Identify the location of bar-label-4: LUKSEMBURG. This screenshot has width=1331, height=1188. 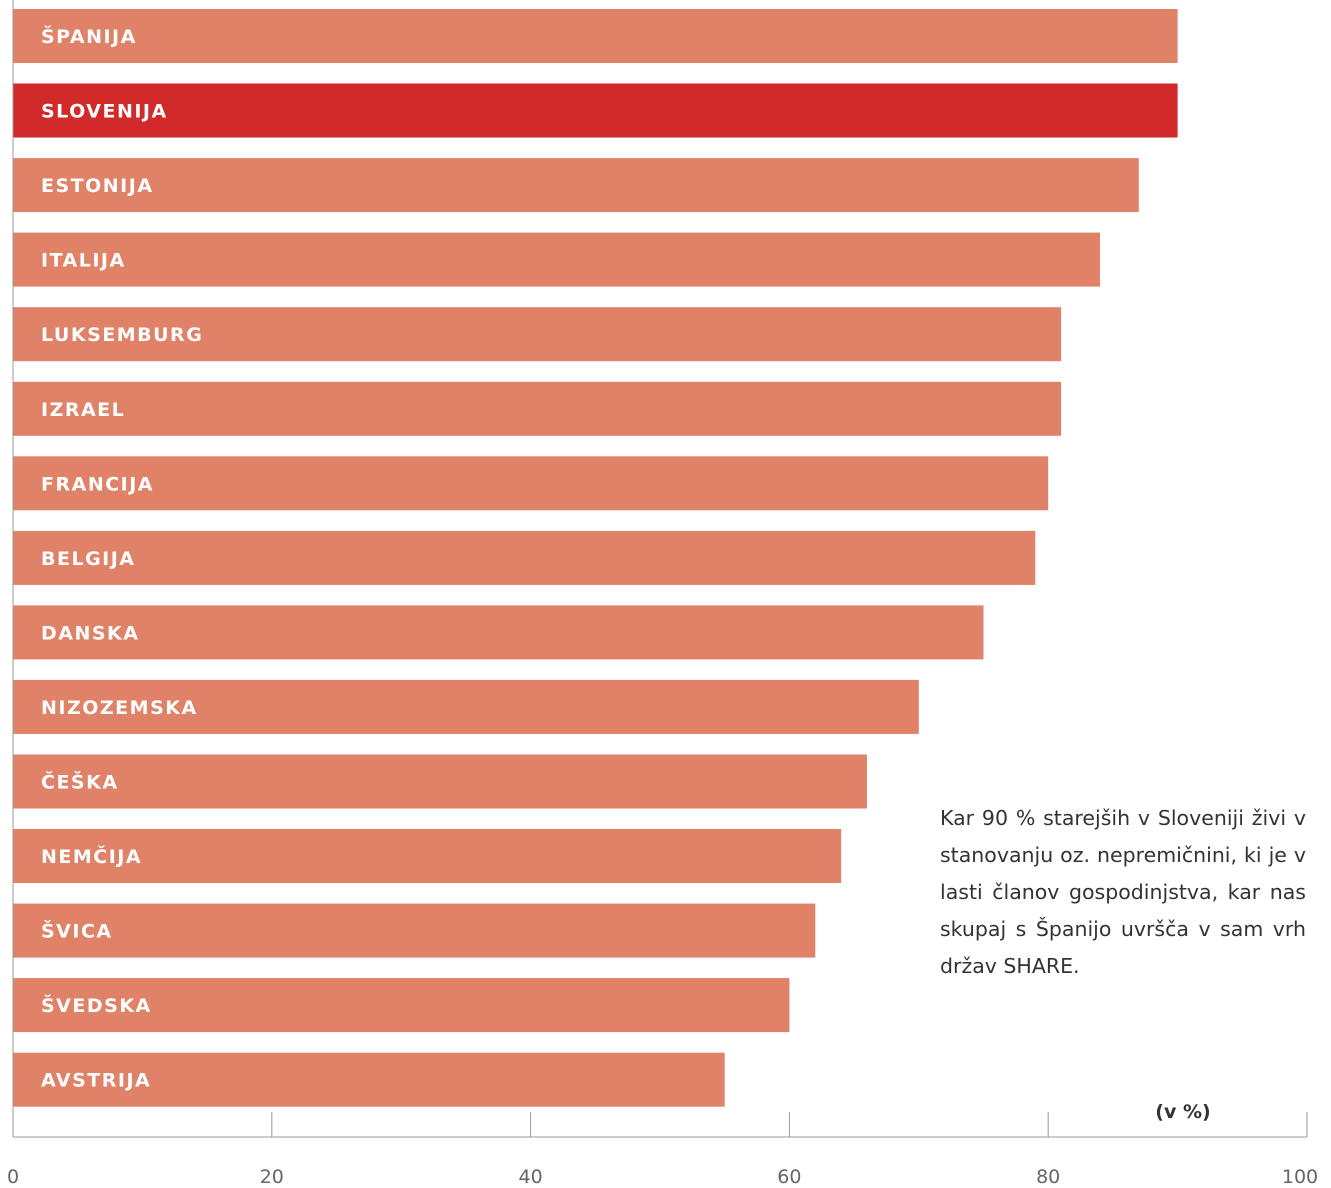
(122, 335).